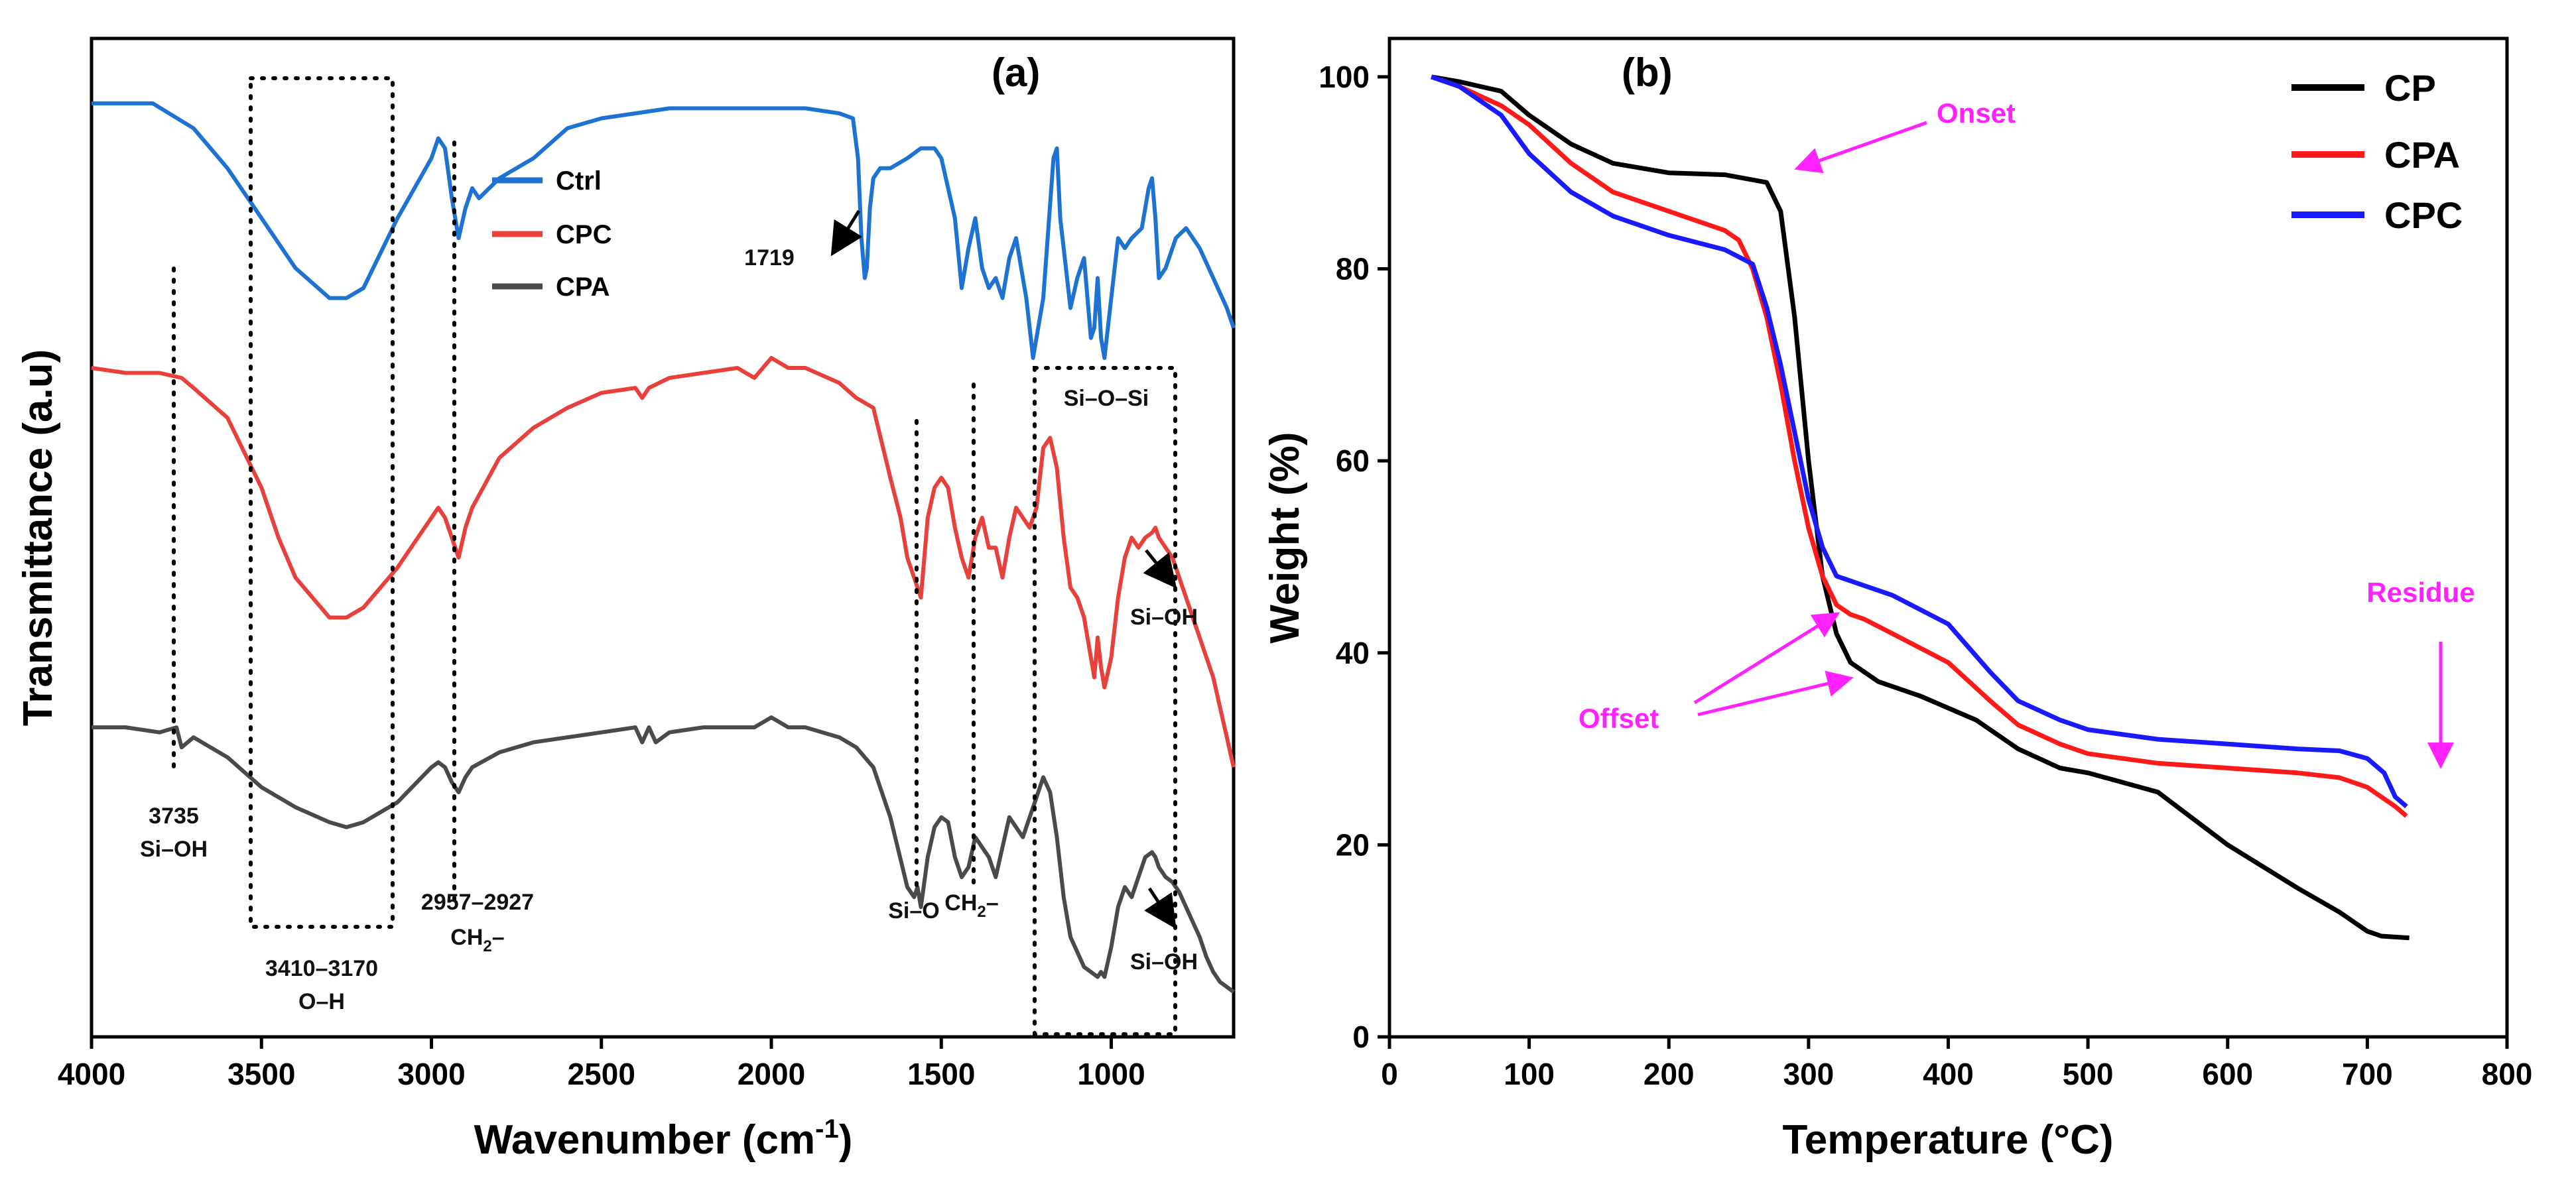  I want to click on tga-xtick-label-0: 0, so click(1390, 1074).